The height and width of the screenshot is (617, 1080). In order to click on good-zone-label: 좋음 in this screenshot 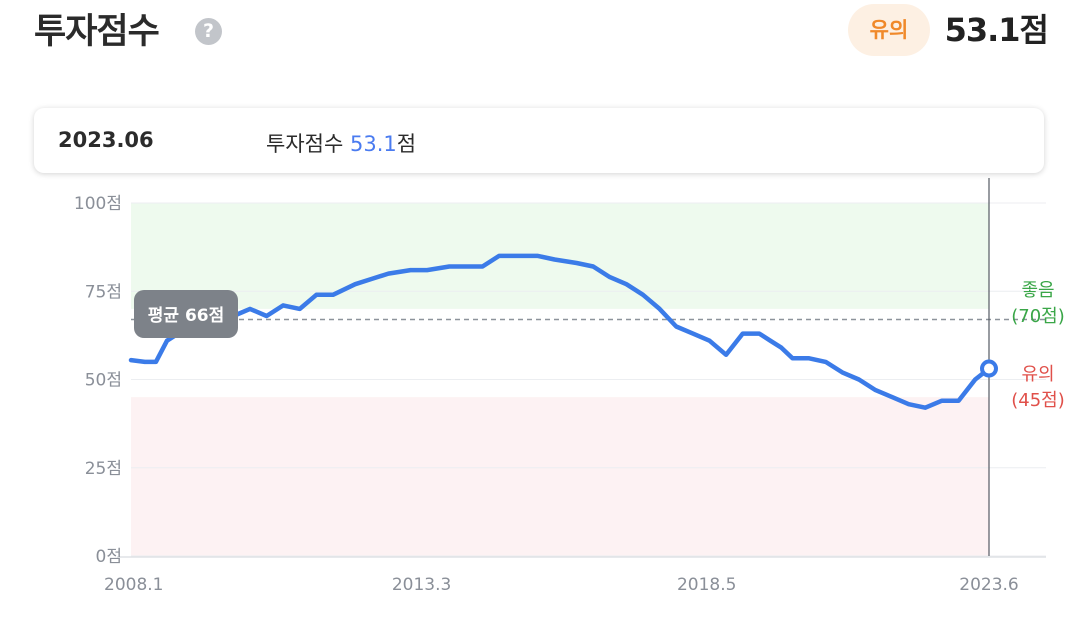, I will do `click(1037, 290)`.